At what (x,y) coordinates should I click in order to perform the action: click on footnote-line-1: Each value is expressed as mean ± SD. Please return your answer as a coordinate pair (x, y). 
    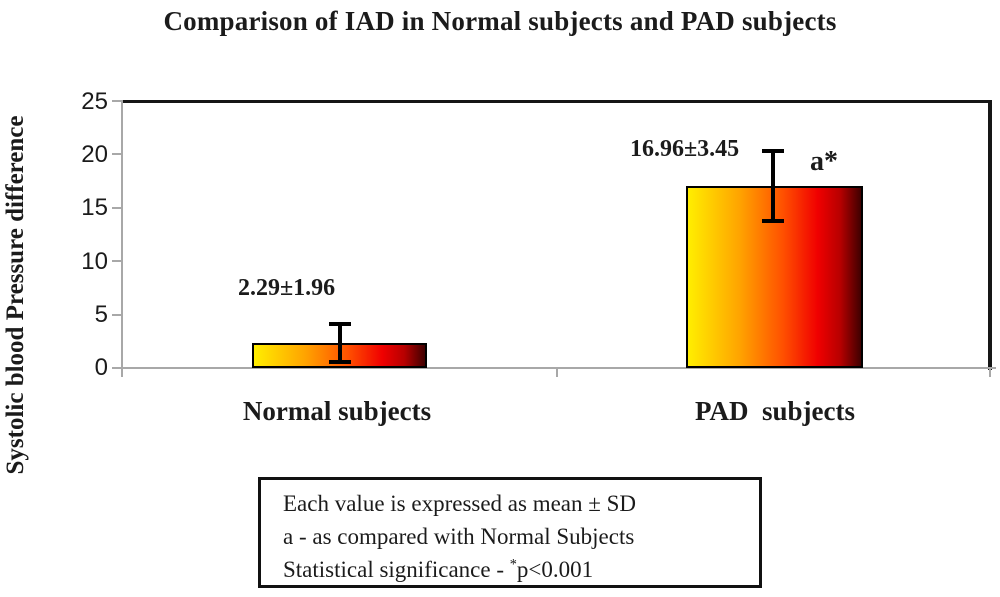
    Looking at the image, I should click on (460, 503).